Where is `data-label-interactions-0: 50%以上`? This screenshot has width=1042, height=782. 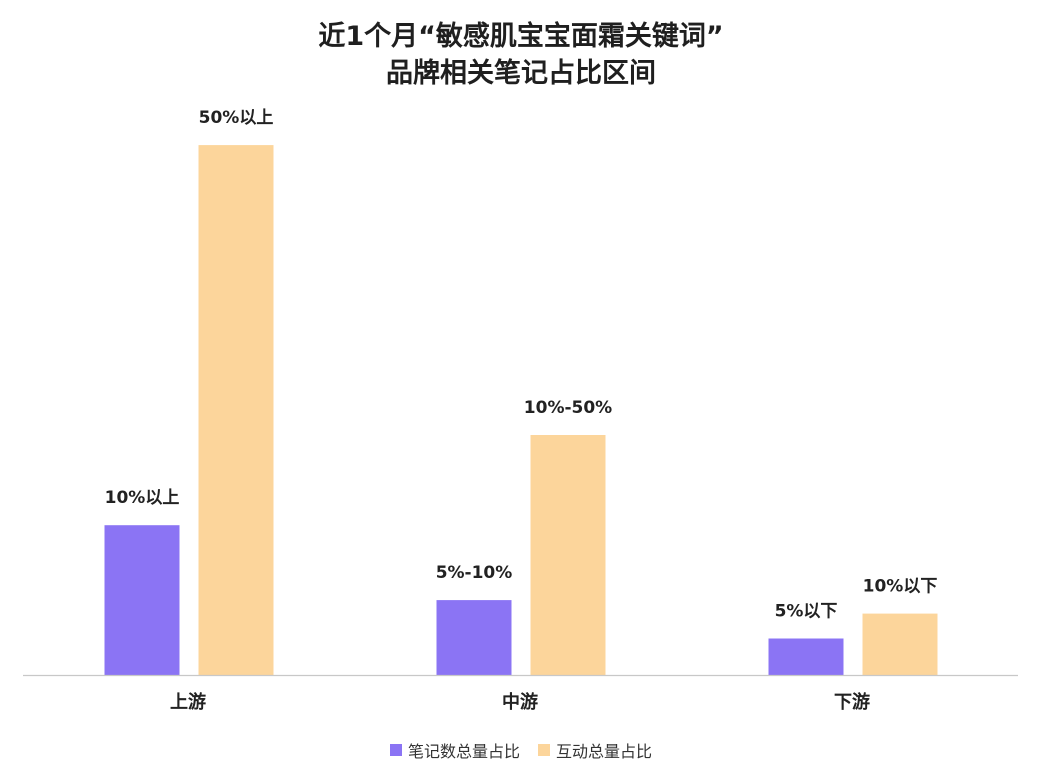
data-label-interactions-0: 50%以上 is located at coordinates (236, 118).